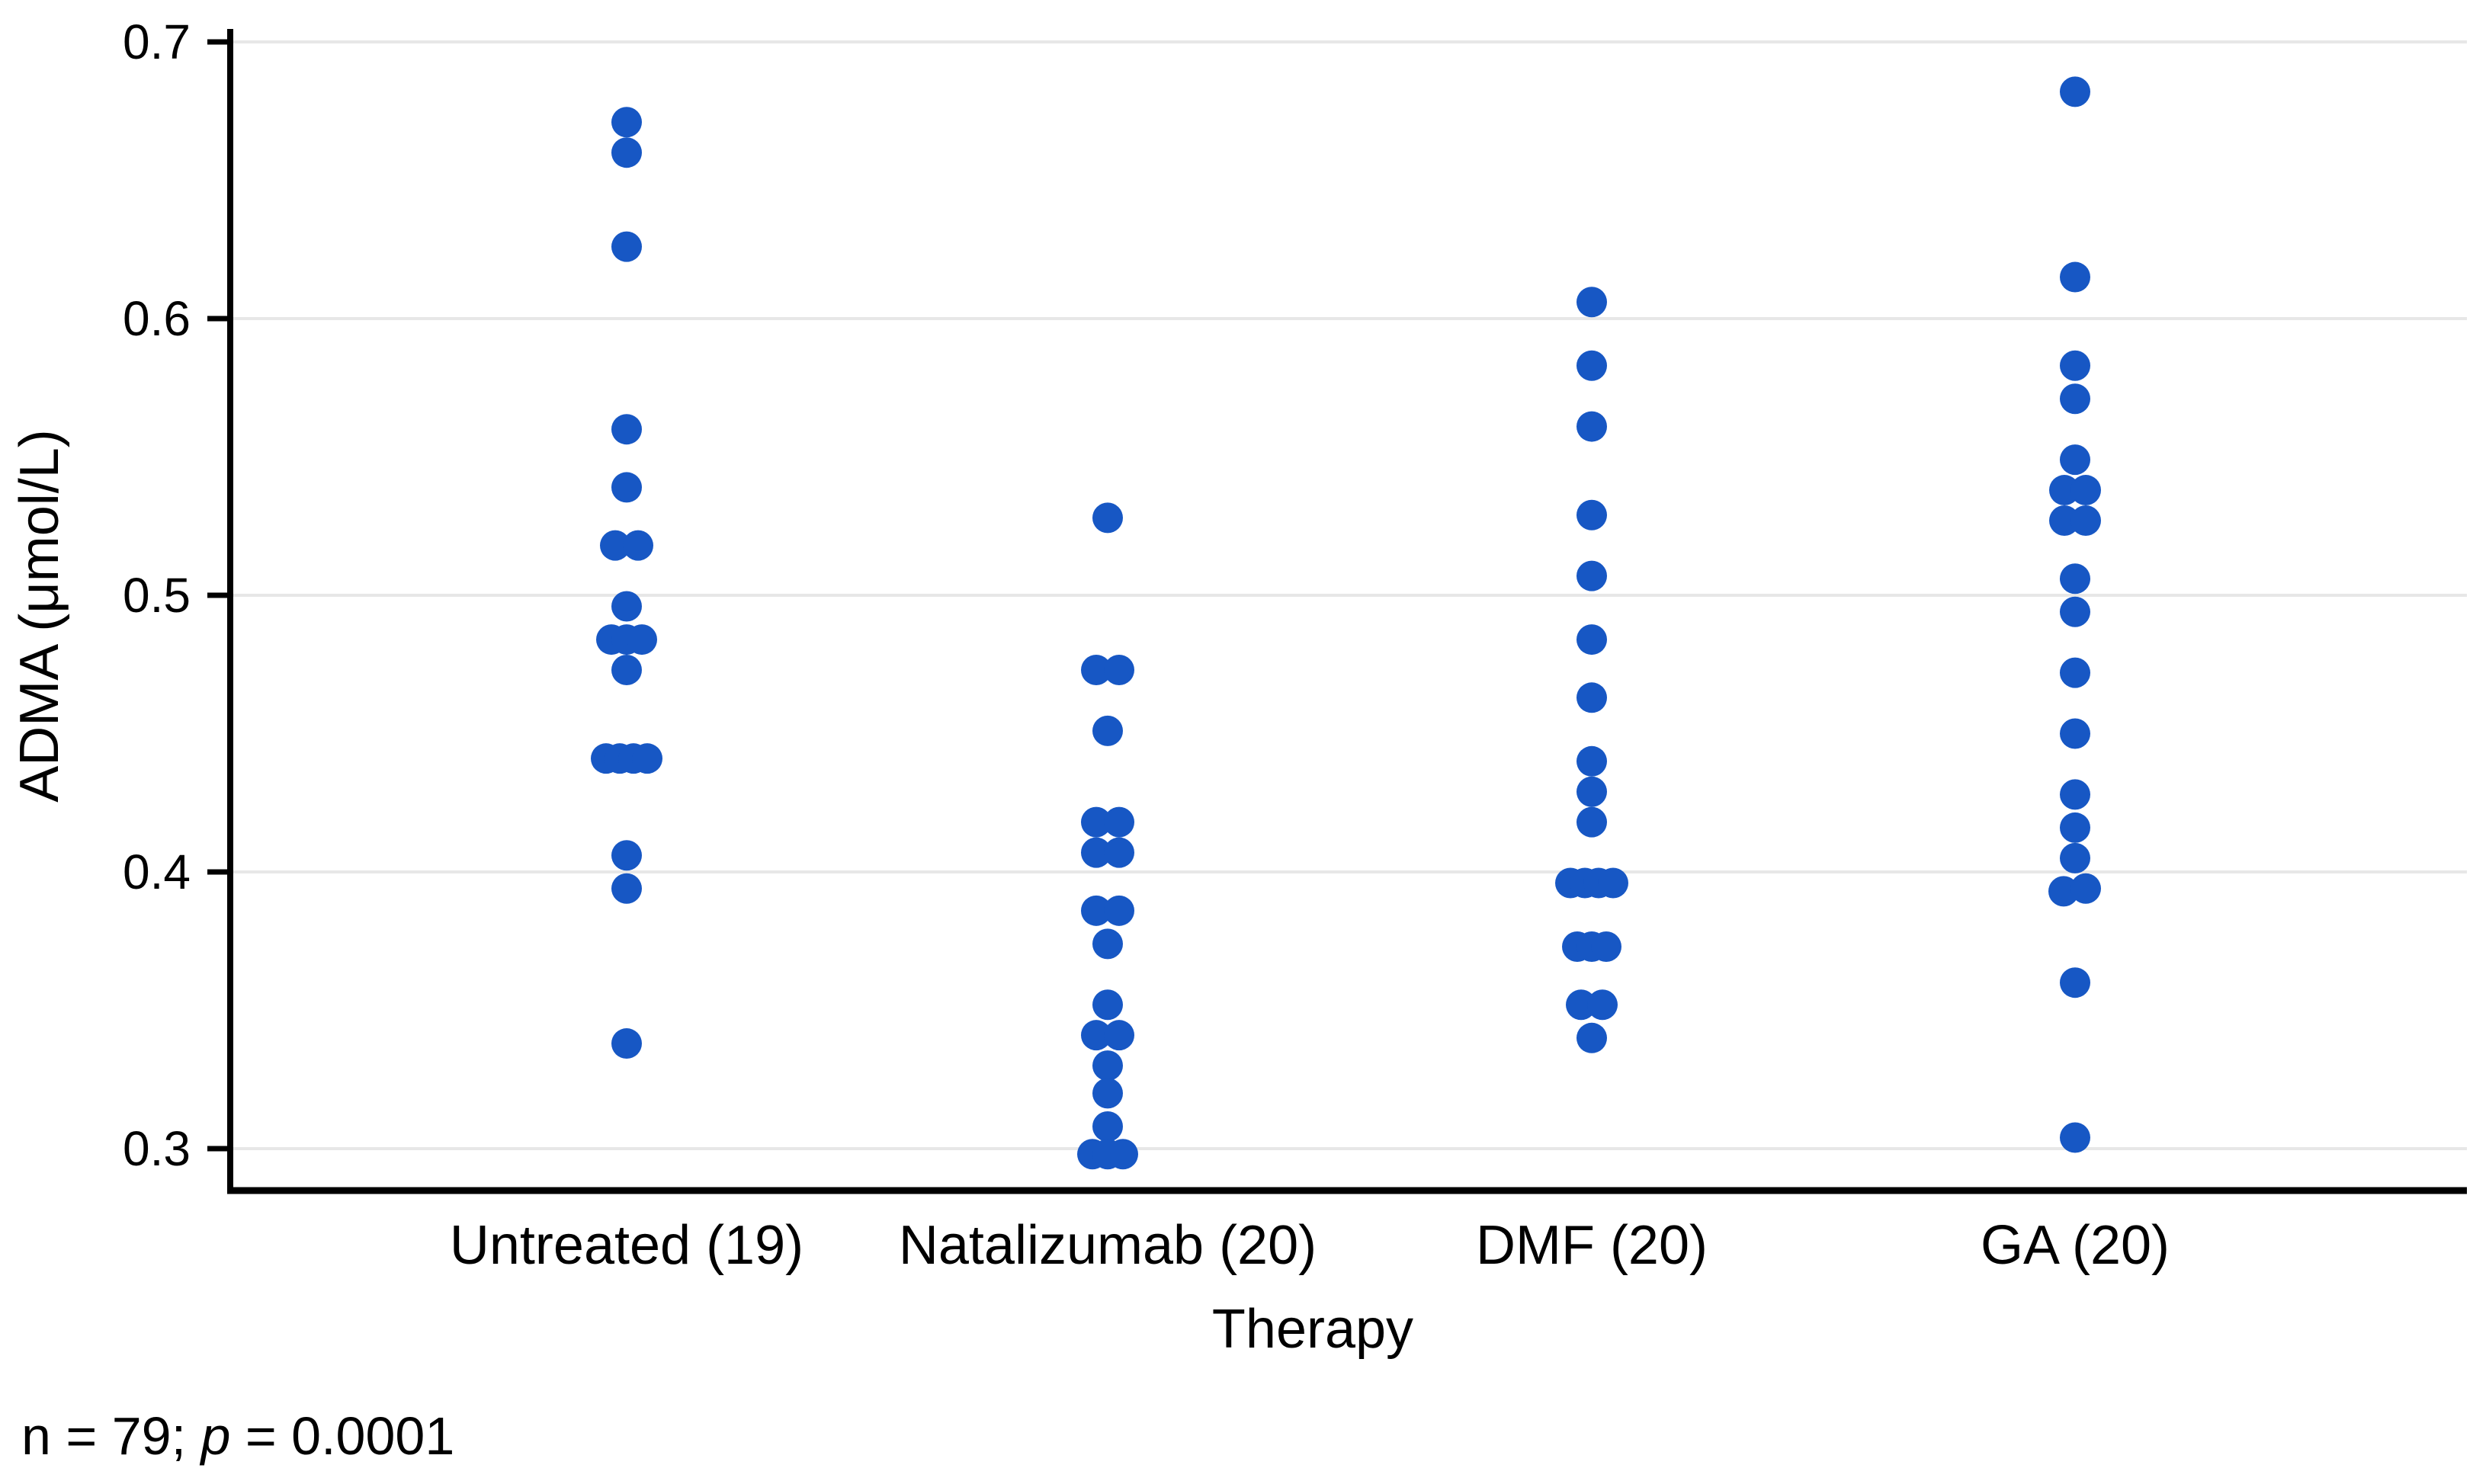 Image resolution: width=2473 pixels, height=1484 pixels. What do you see at coordinates (157, 872) in the screenshot?
I see `y-tick-label: 0.4` at bounding box center [157, 872].